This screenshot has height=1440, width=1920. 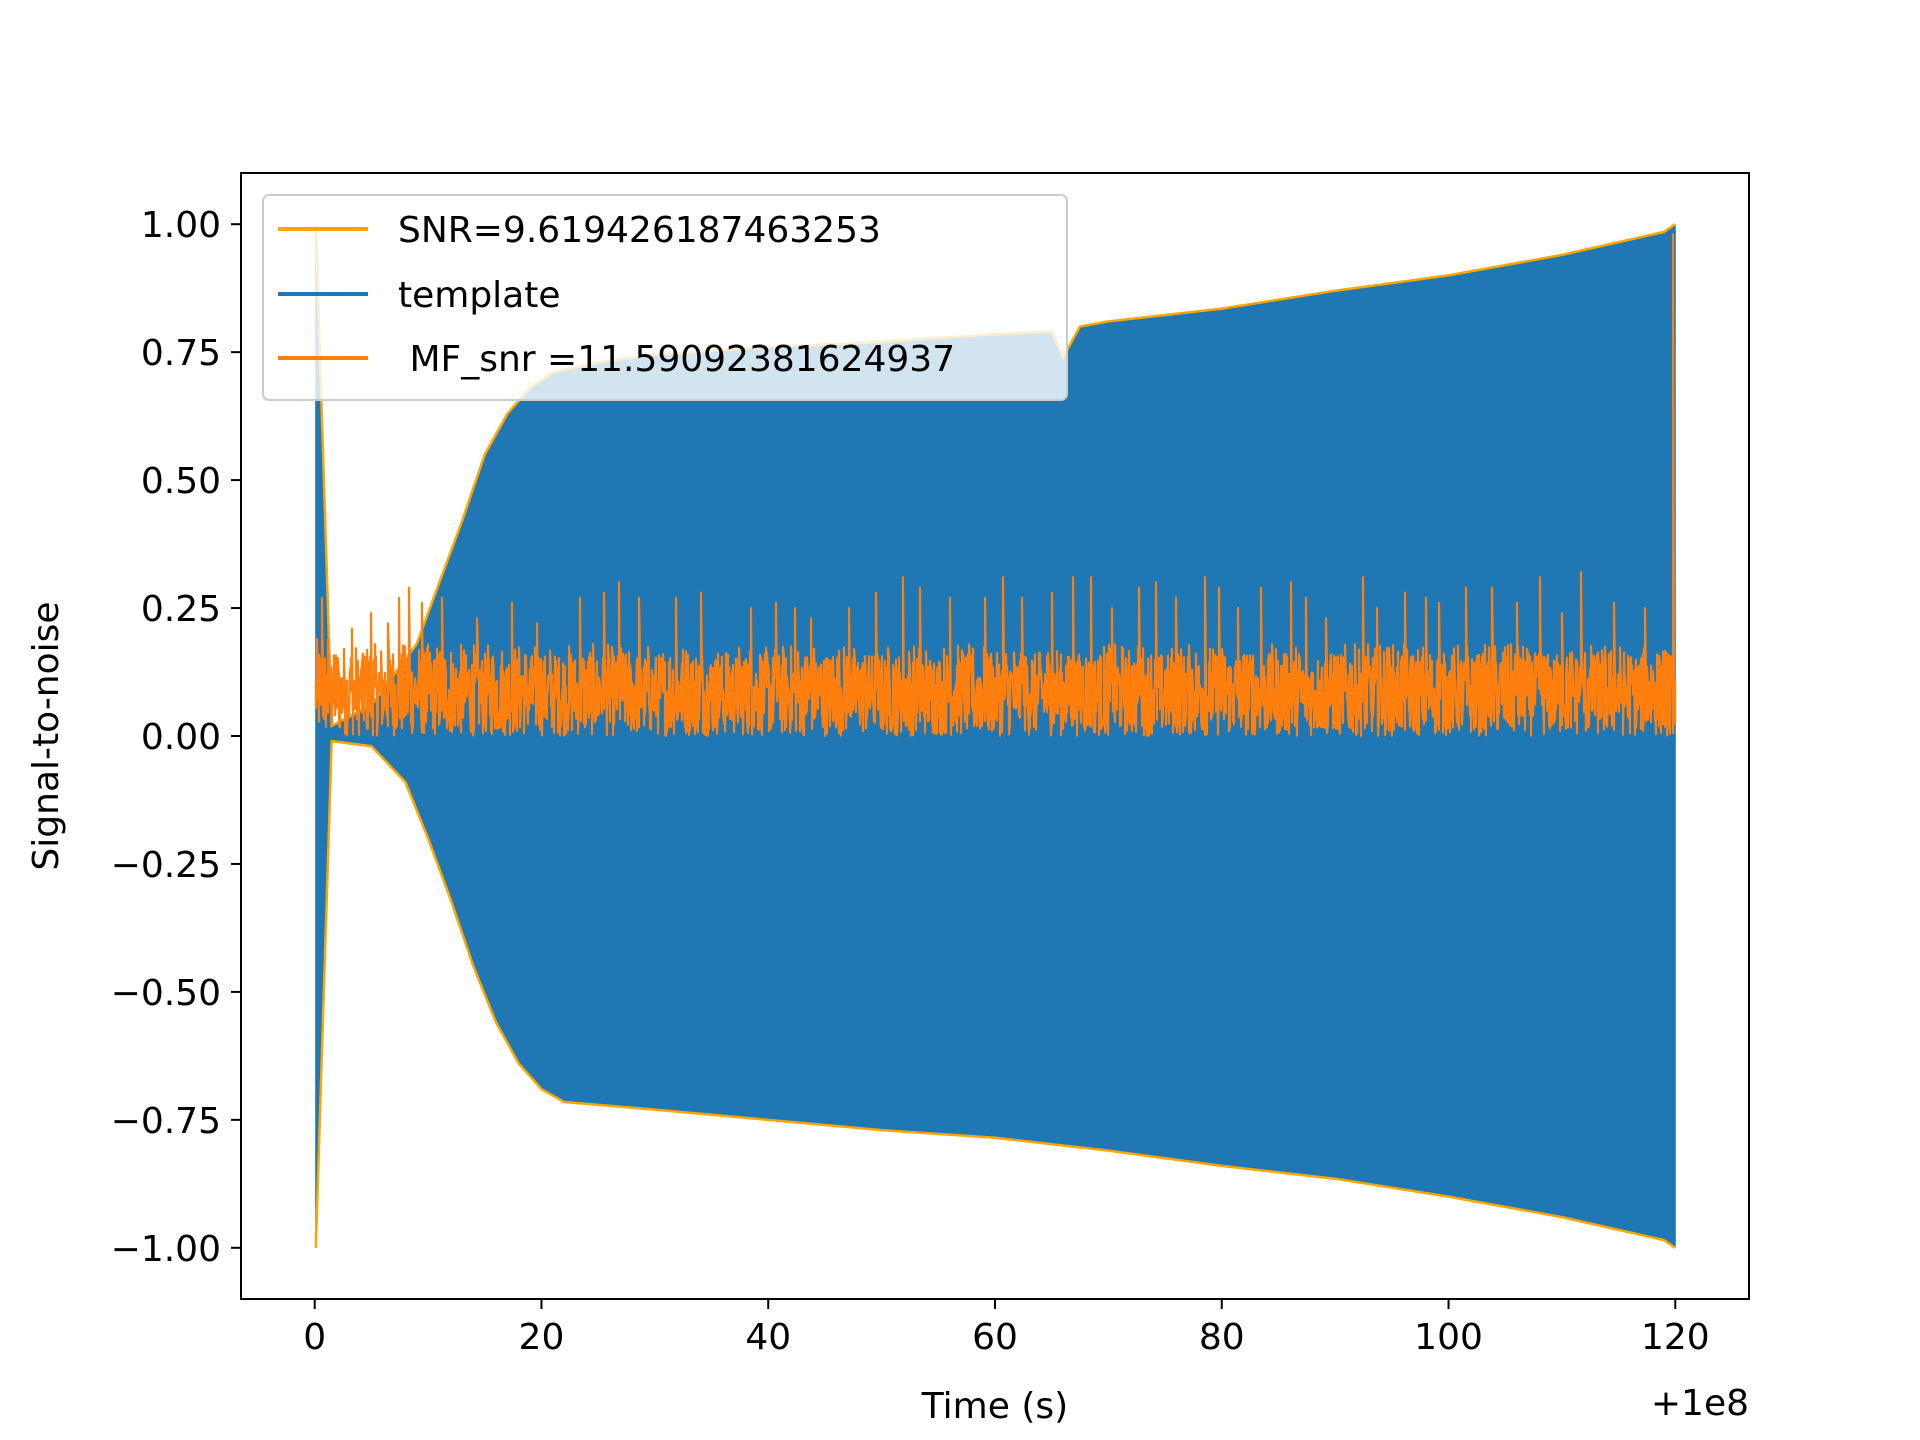 What do you see at coordinates (166, 1121) in the screenshot?
I see `y-tick-label: −0.75` at bounding box center [166, 1121].